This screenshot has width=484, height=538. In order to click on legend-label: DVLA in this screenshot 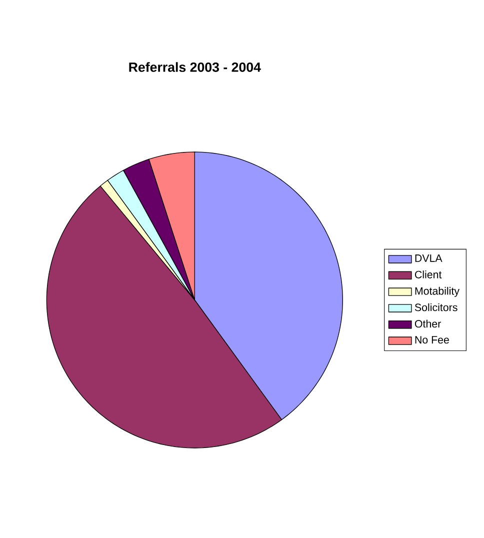, I will do `click(428, 258)`.